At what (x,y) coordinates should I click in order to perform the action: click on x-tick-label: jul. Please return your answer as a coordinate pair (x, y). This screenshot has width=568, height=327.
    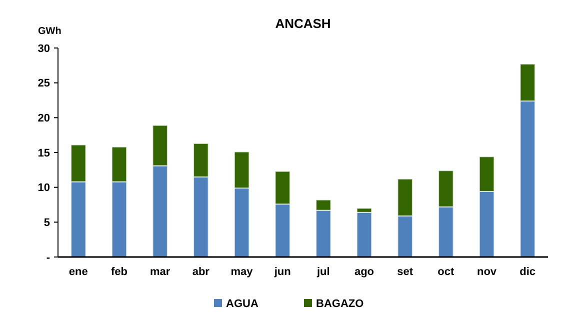
    Looking at the image, I should click on (323, 272).